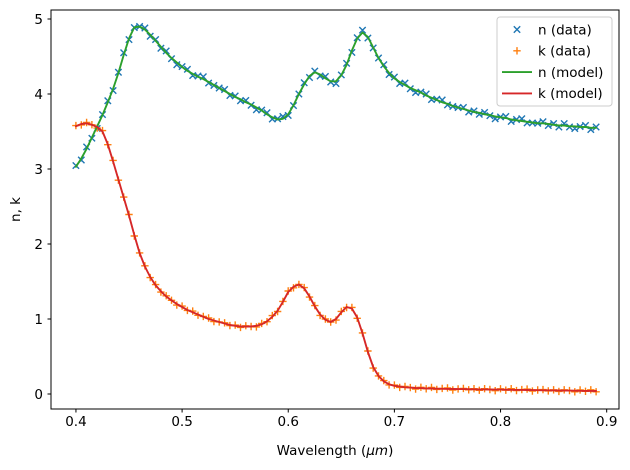  What do you see at coordinates (570, 73) in the screenshot?
I see `legend-item-label: n (model)` at bounding box center [570, 73].